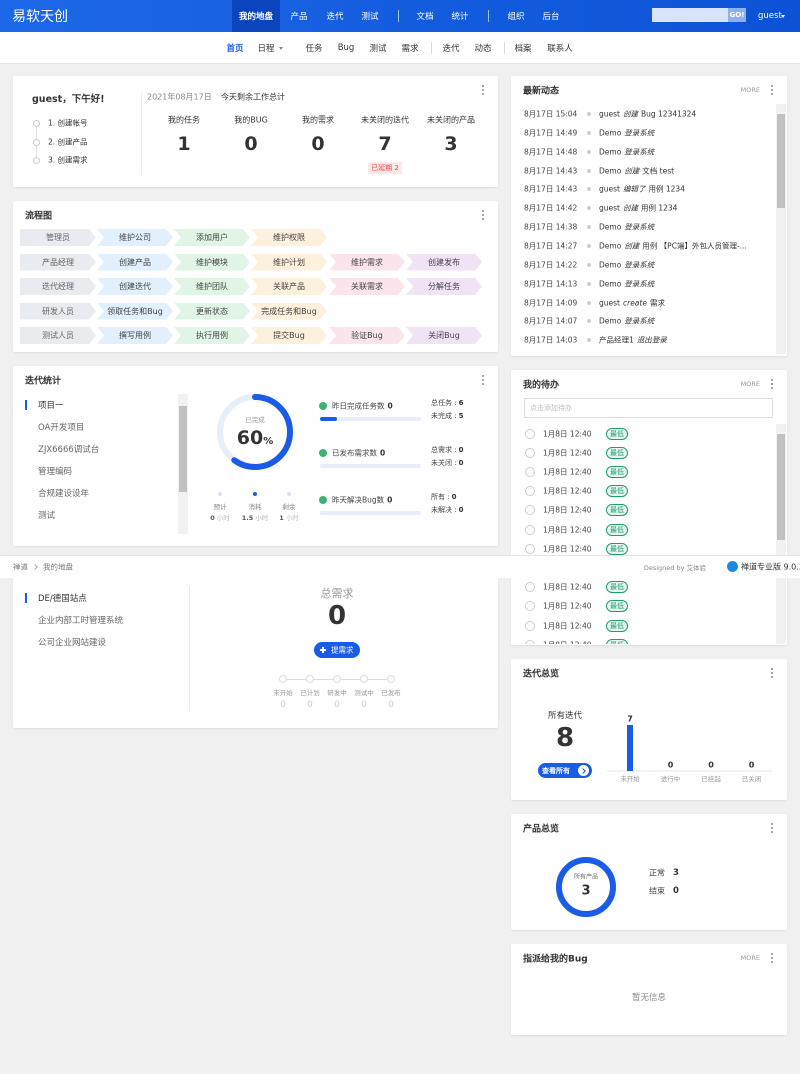 The width and height of the screenshot is (800, 1074). Describe the element at coordinates (451, 49) in the screenshot. I see `subnav-item: 迭代` at that location.